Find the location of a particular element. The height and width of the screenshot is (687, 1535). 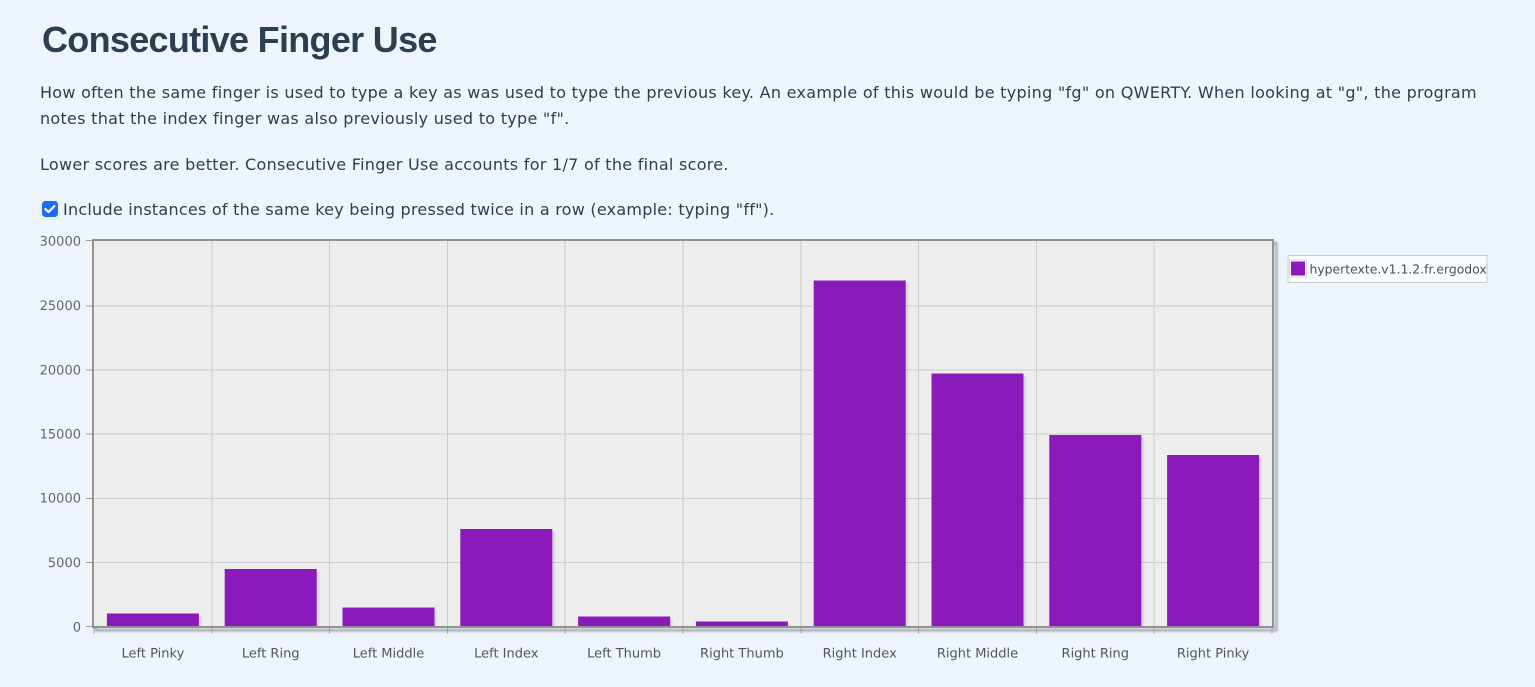

svg-text: hypertexte.v1.1.2.fr.ergodox is located at coordinates (1398, 269).